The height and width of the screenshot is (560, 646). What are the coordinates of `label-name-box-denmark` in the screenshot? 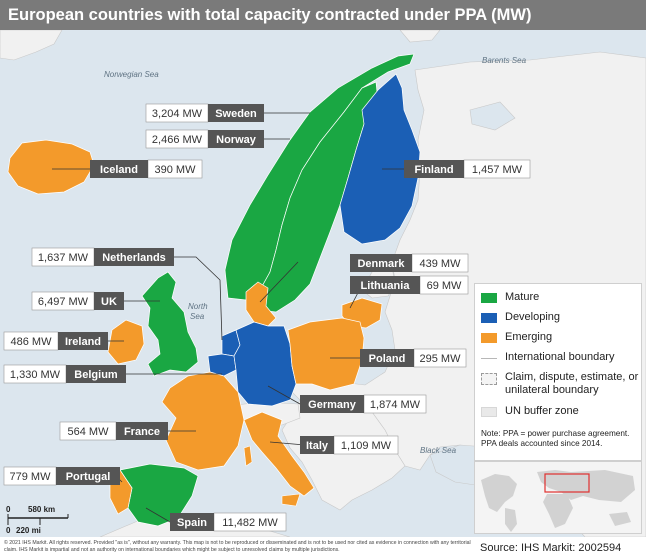 It's located at (381, 263).